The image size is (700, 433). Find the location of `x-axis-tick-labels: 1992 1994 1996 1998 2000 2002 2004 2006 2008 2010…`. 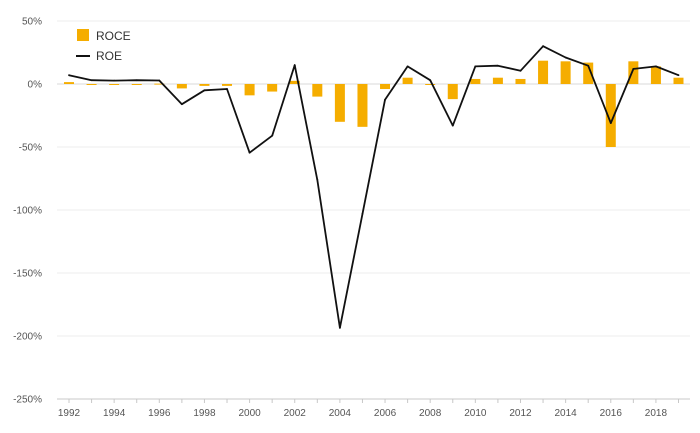

x-axis-tick-labels: 1992 1994 1996 1998 2000 2002 2004 2006 2008 2010… is located at coordinates (363, 413).